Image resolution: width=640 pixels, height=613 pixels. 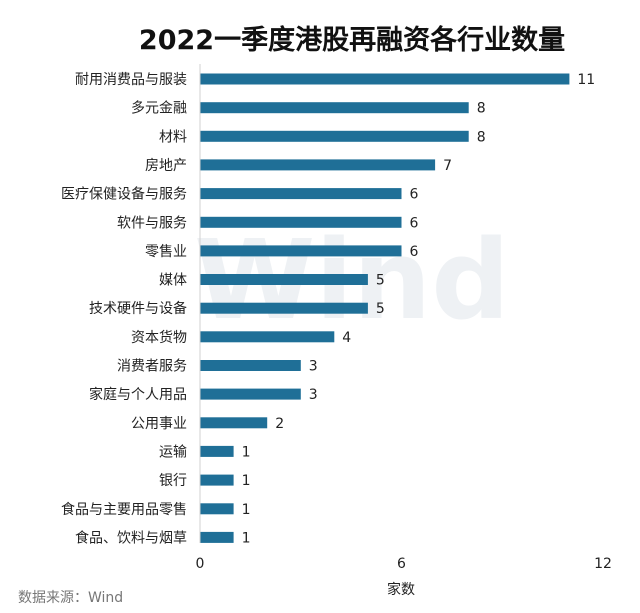 I want to click on category-label: 房地产, so click(x=166, y=166).